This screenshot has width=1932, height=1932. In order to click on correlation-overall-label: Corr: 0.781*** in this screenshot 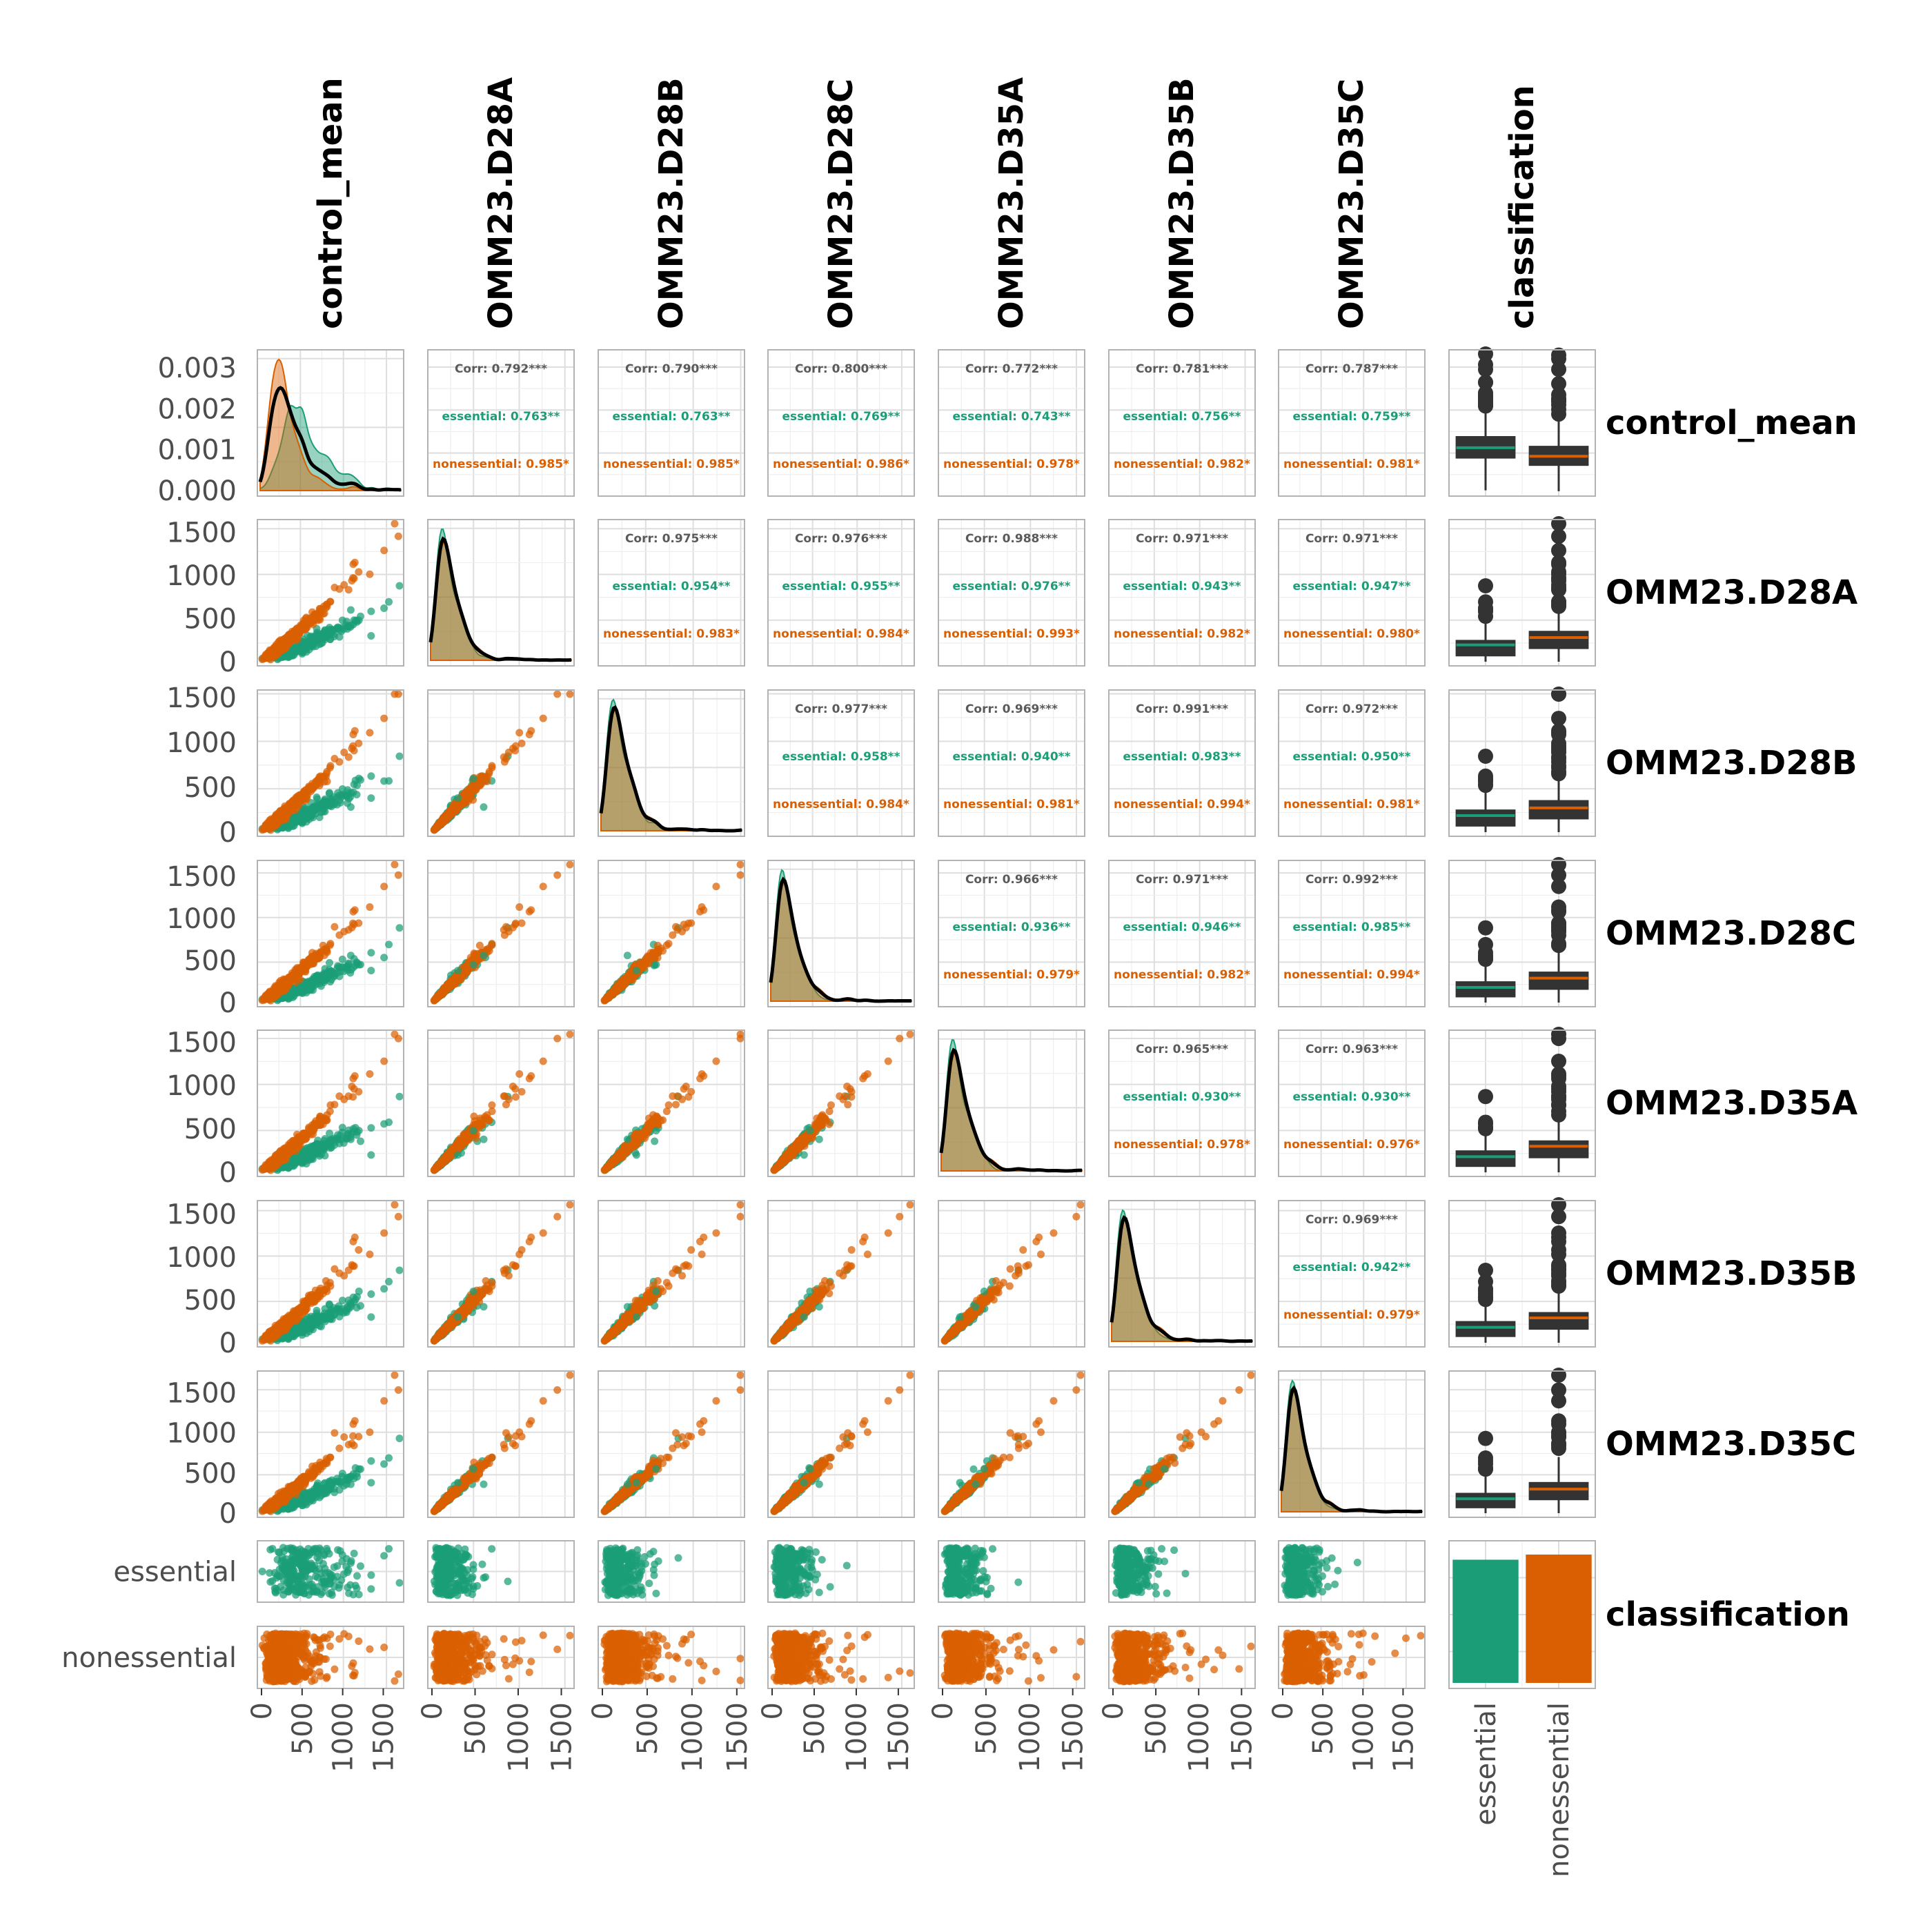, I will do `click(1182, 369)`.